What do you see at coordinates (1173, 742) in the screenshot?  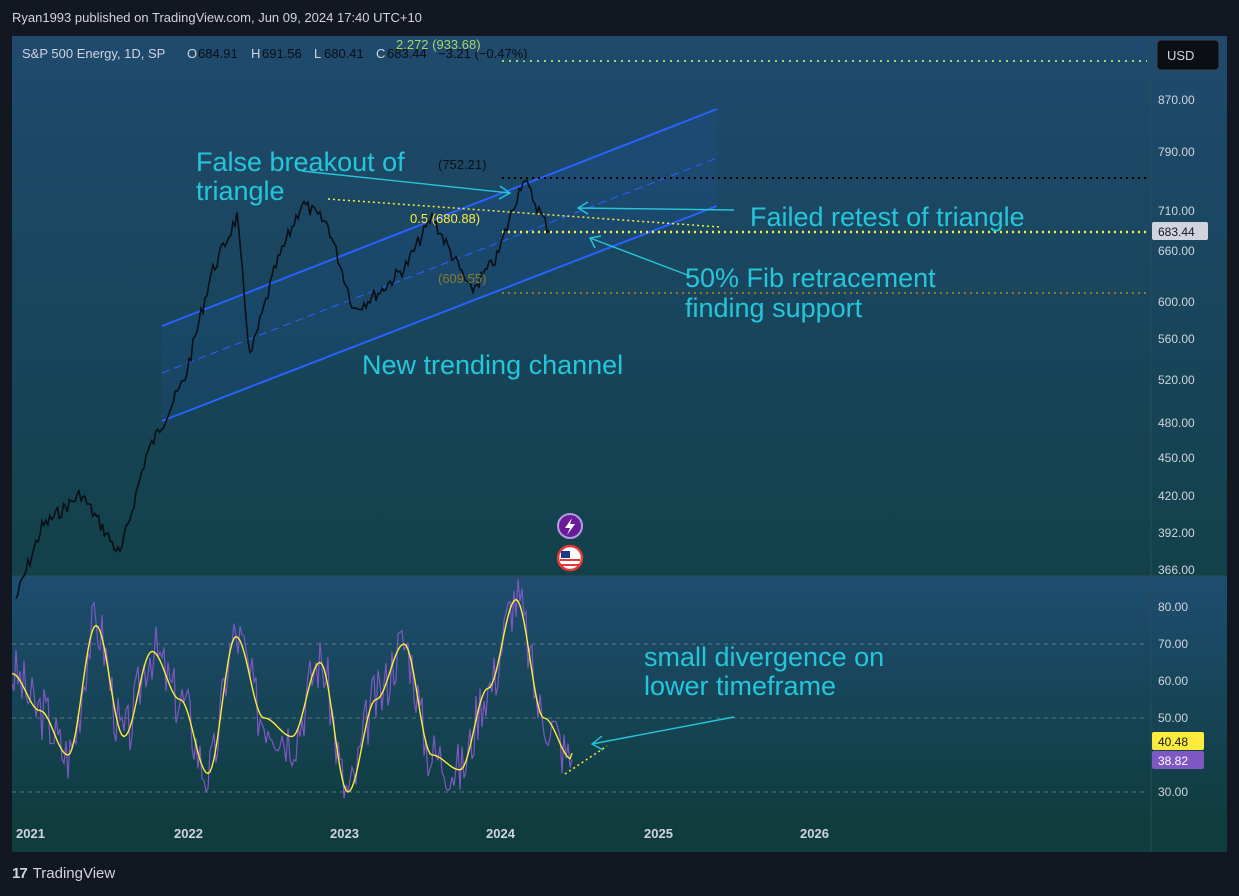 I see `rsi-ma-badge-text: 40.48` at bounding box center [1173, 742].